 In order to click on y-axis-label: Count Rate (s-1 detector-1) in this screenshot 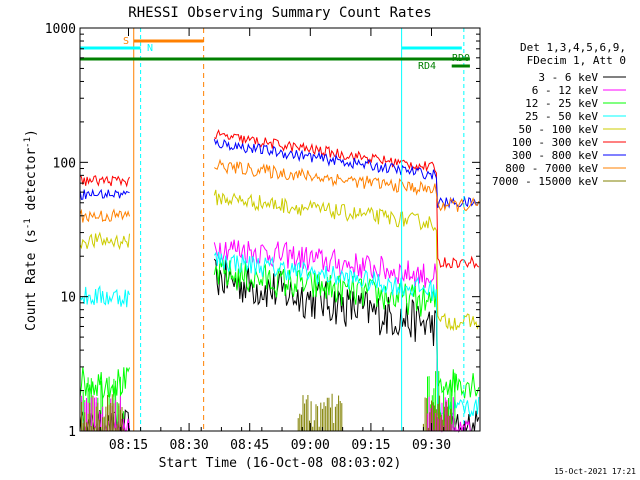, I will do `click(31, 230)`.